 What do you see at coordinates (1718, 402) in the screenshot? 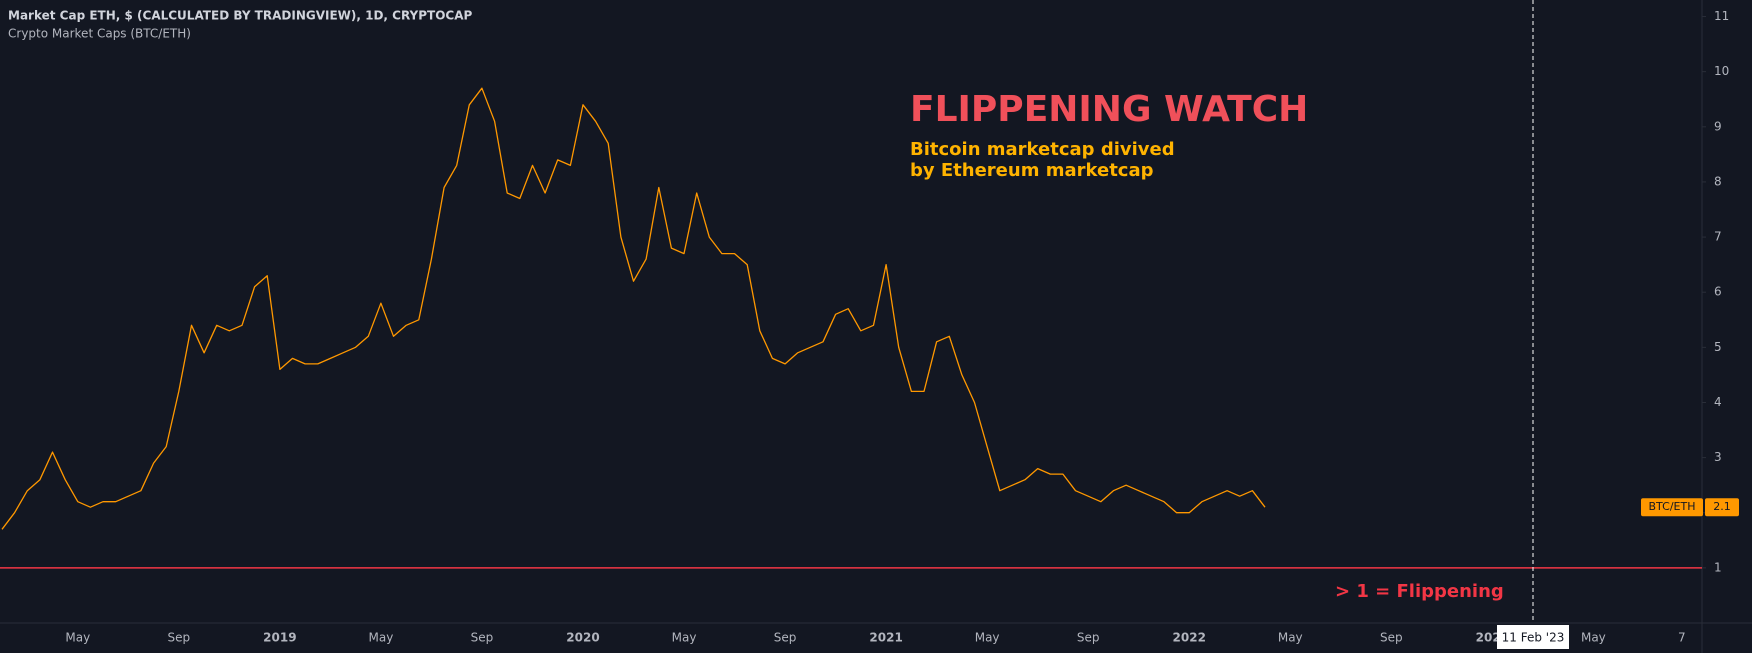
I see `y-tick-label: 4` at bounding box center [1718, 402].